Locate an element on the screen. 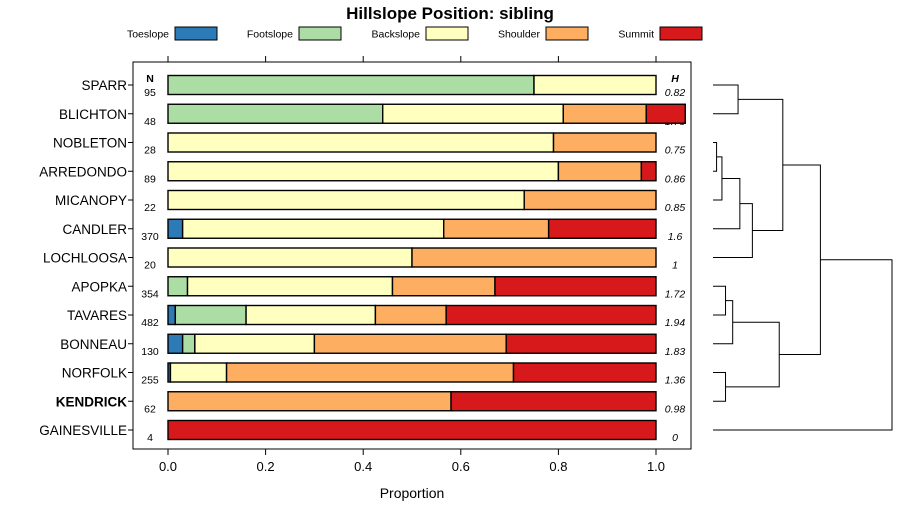  row-label-candler: CANDLER is located at coordinates (94, 229).